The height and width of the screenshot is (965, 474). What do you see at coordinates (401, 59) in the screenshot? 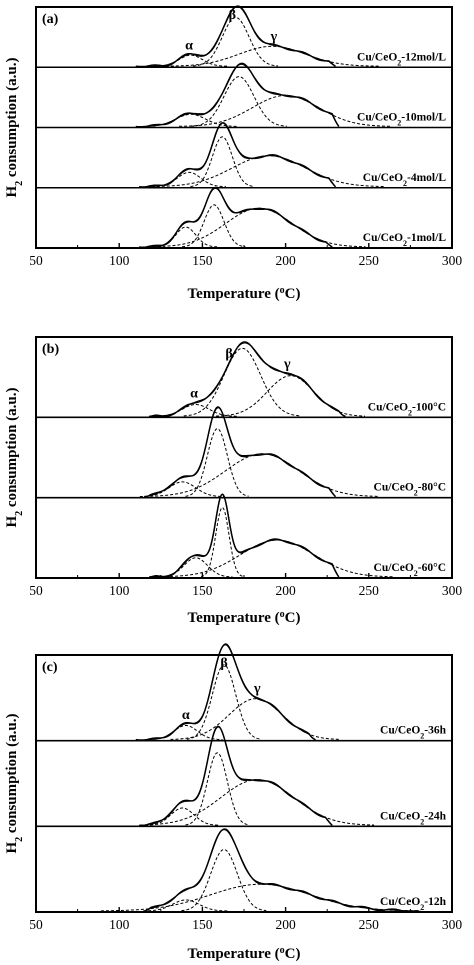
I see `series-label: Cu/CeO2-12mol/L` at bounding box center [401, 59].